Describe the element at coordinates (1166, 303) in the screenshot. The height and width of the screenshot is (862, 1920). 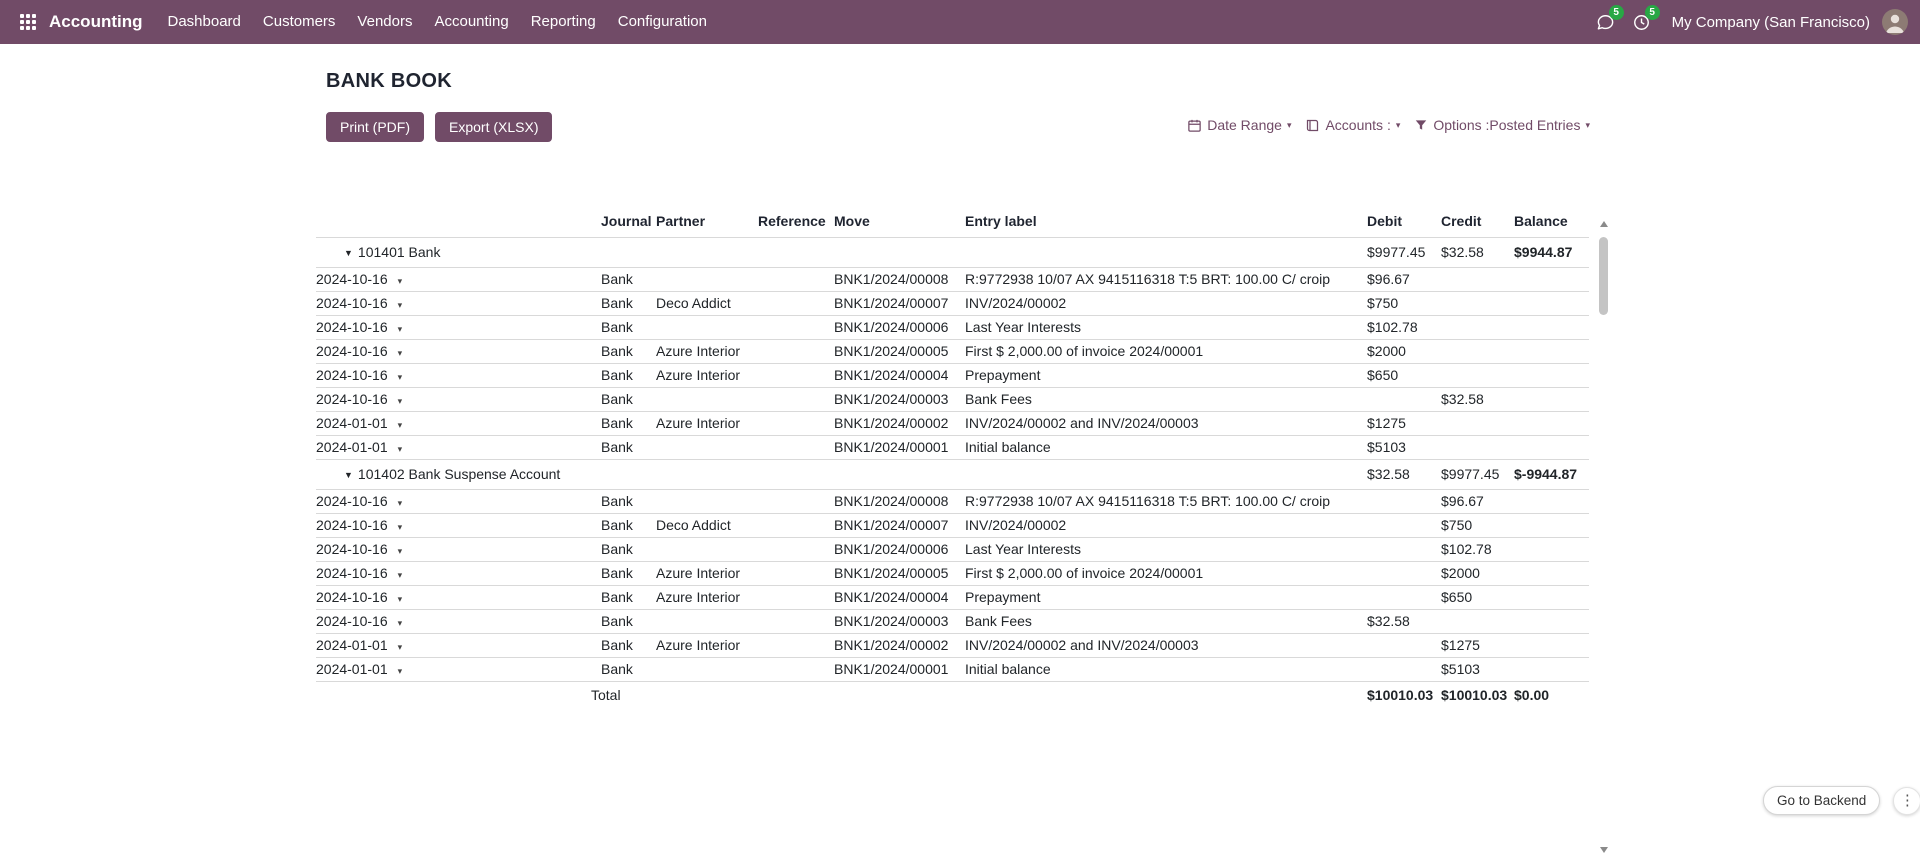
I see `entry-label: INV/2024/00002` at that location.